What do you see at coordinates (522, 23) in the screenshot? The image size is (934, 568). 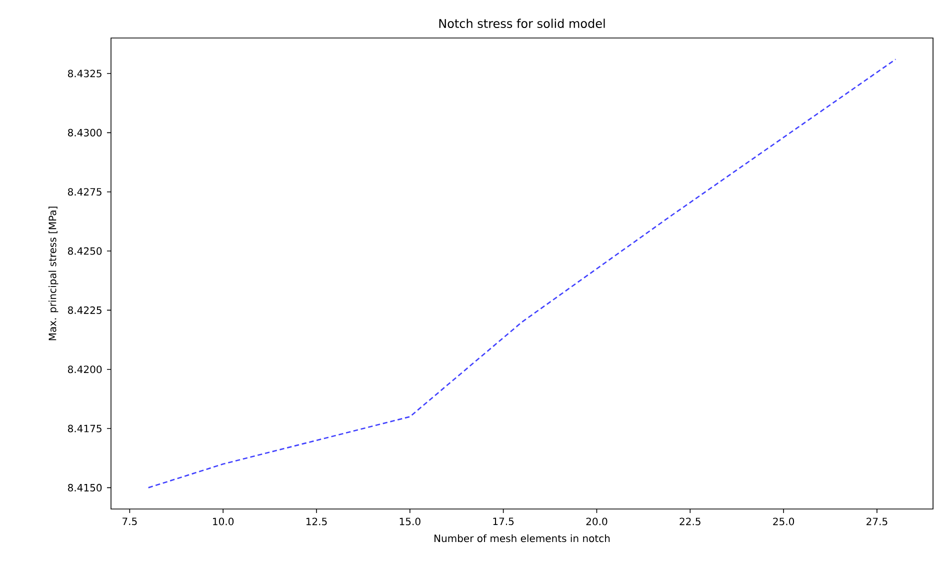 I see `chart-title: Notch stress for solid model` at bounding box center [522, 23].